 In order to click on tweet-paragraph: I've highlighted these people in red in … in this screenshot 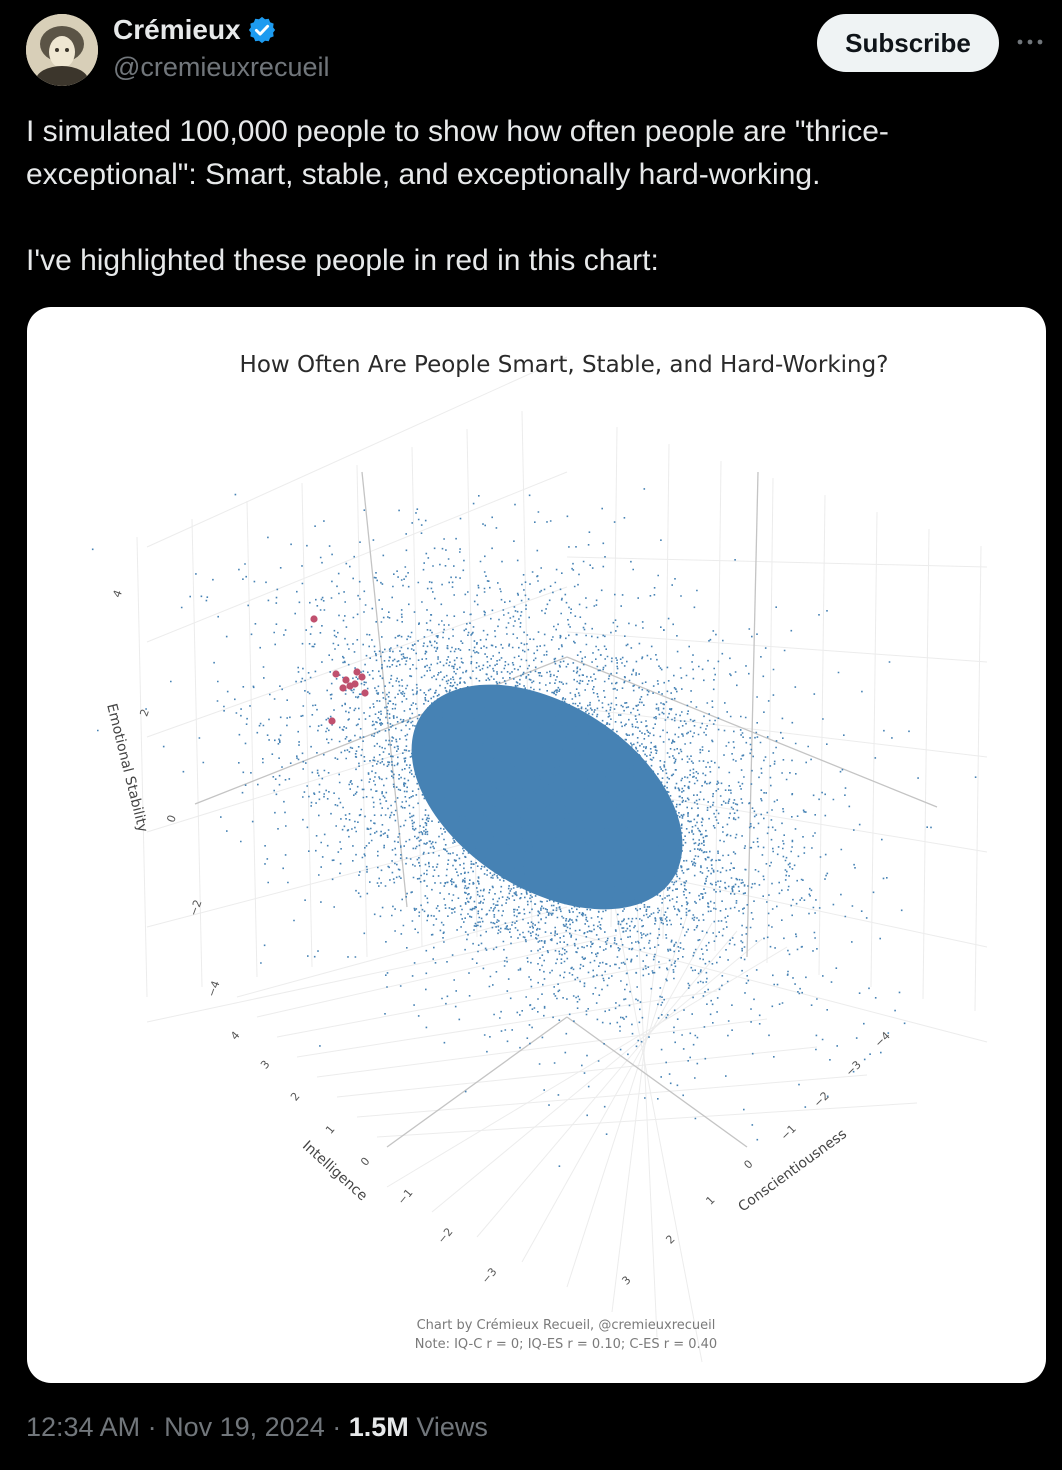, I will do `click(342, 260)`.